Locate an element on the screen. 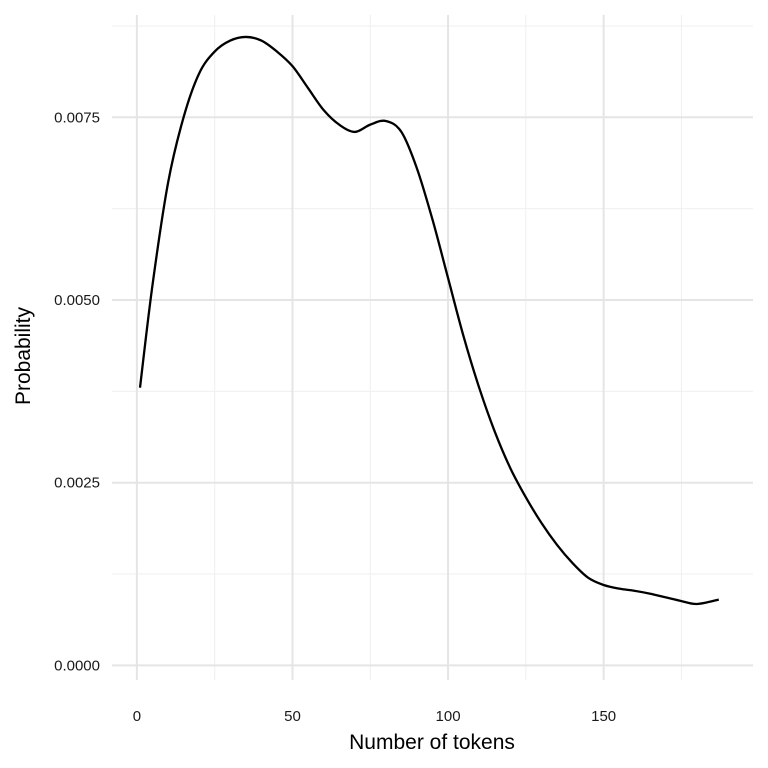  x-axis-title: Number of tokens is located at coordinates (432, 742).